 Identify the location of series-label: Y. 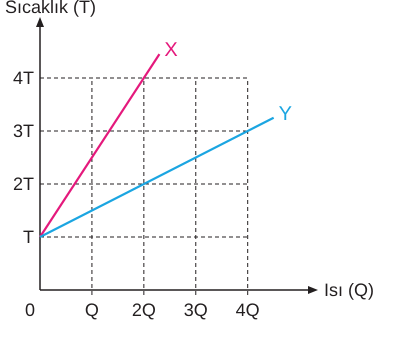
(285, 113).